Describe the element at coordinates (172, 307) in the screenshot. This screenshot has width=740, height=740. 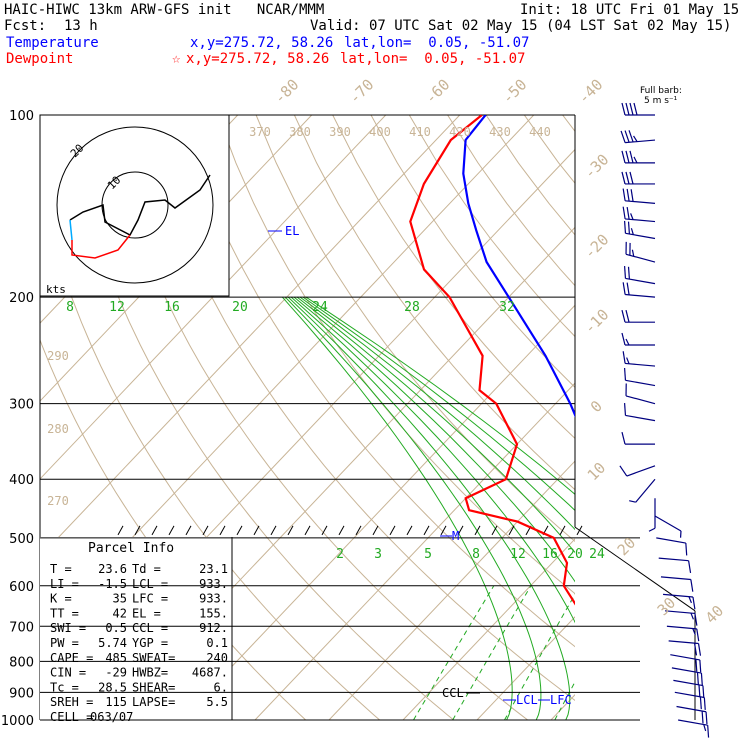
I see `mixing-ratio-label: 16` at that location.